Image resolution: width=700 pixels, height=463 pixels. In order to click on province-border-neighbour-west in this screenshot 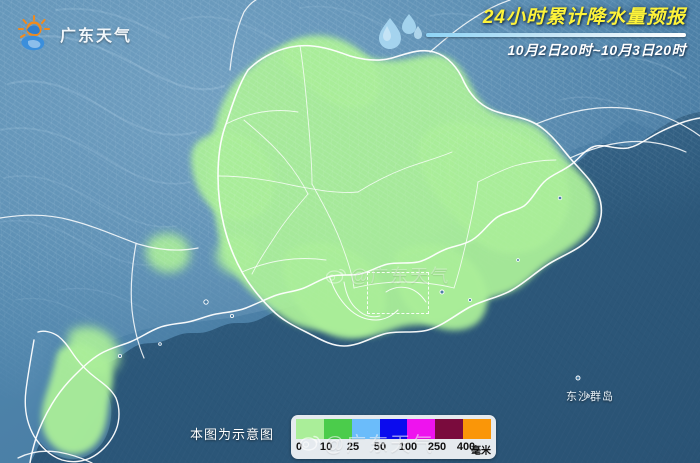, I will do `click(99, 232)`.